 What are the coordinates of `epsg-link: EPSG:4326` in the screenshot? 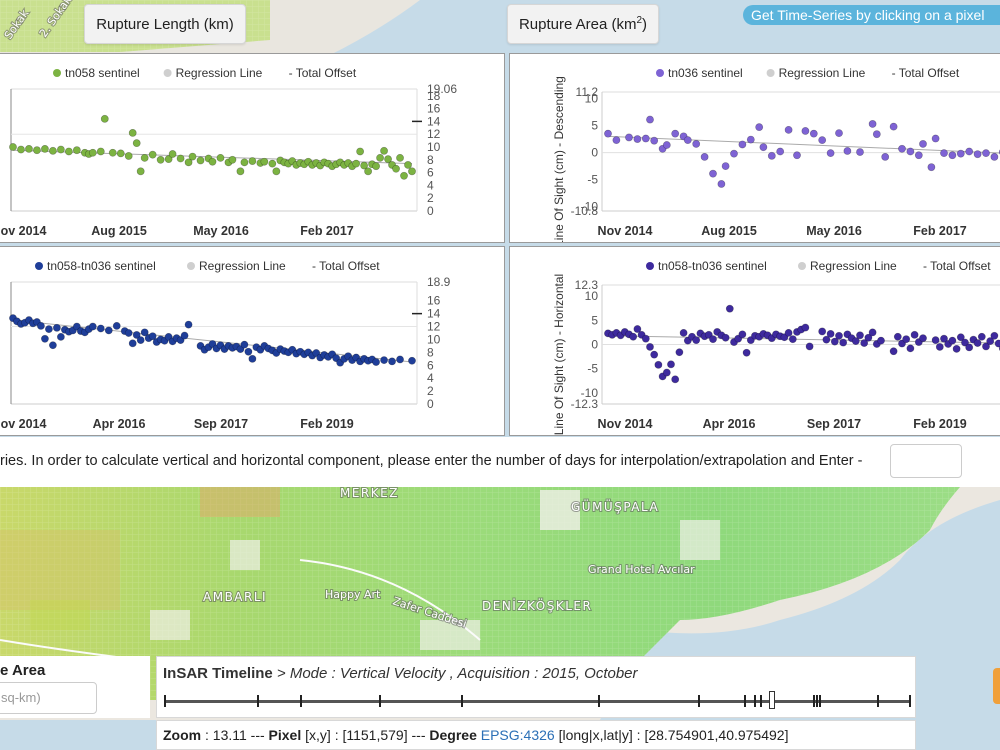 It's located at (517, 735).